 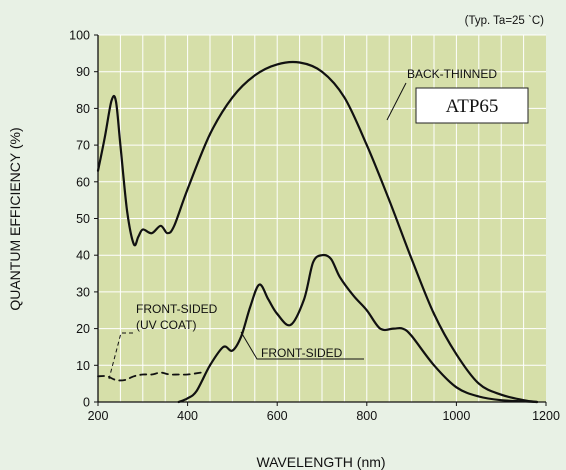 I want to click on y-tick-label: 40, so click(x=83, y=256).